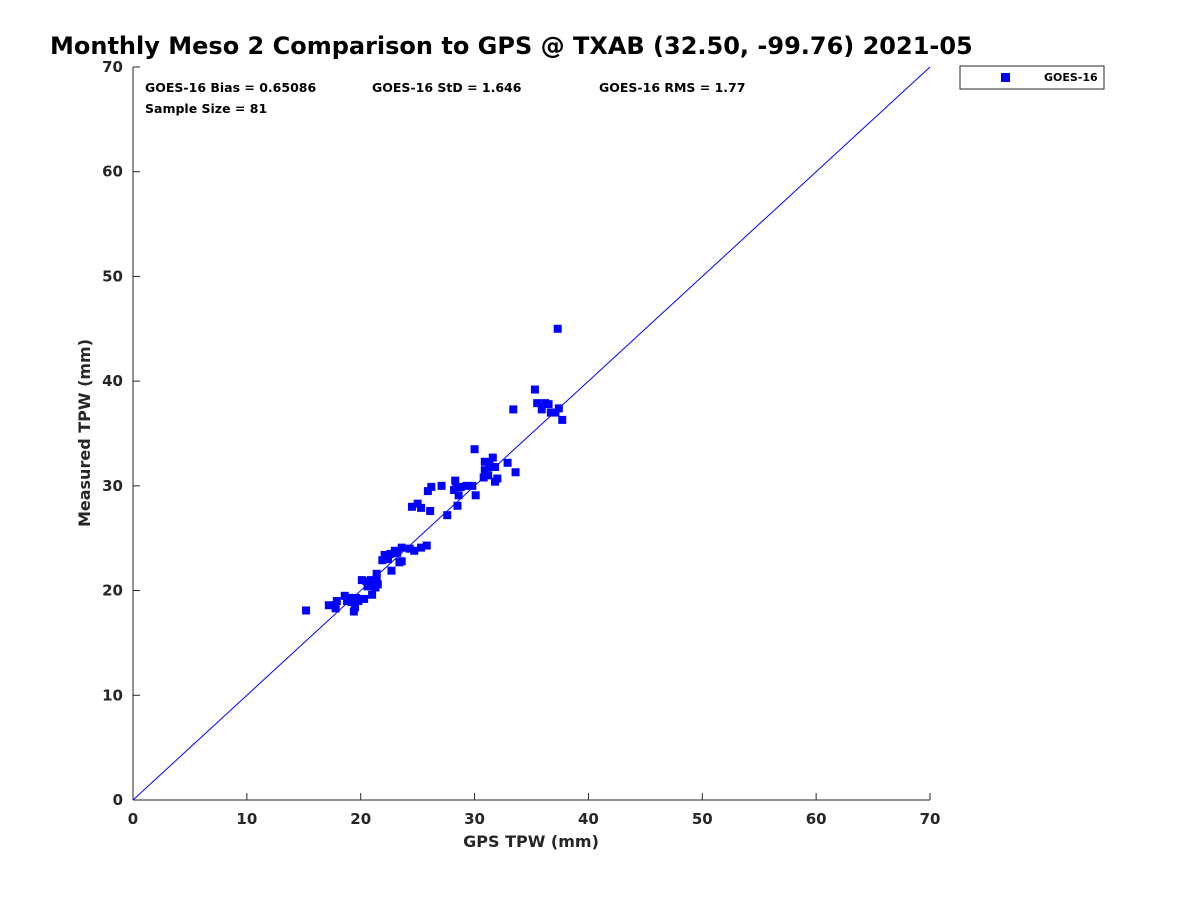 The height and width of the screenshot is (900, 1200). I want to click on std-annotation: GOES-16 StD = 1.646, so click(447, 87).